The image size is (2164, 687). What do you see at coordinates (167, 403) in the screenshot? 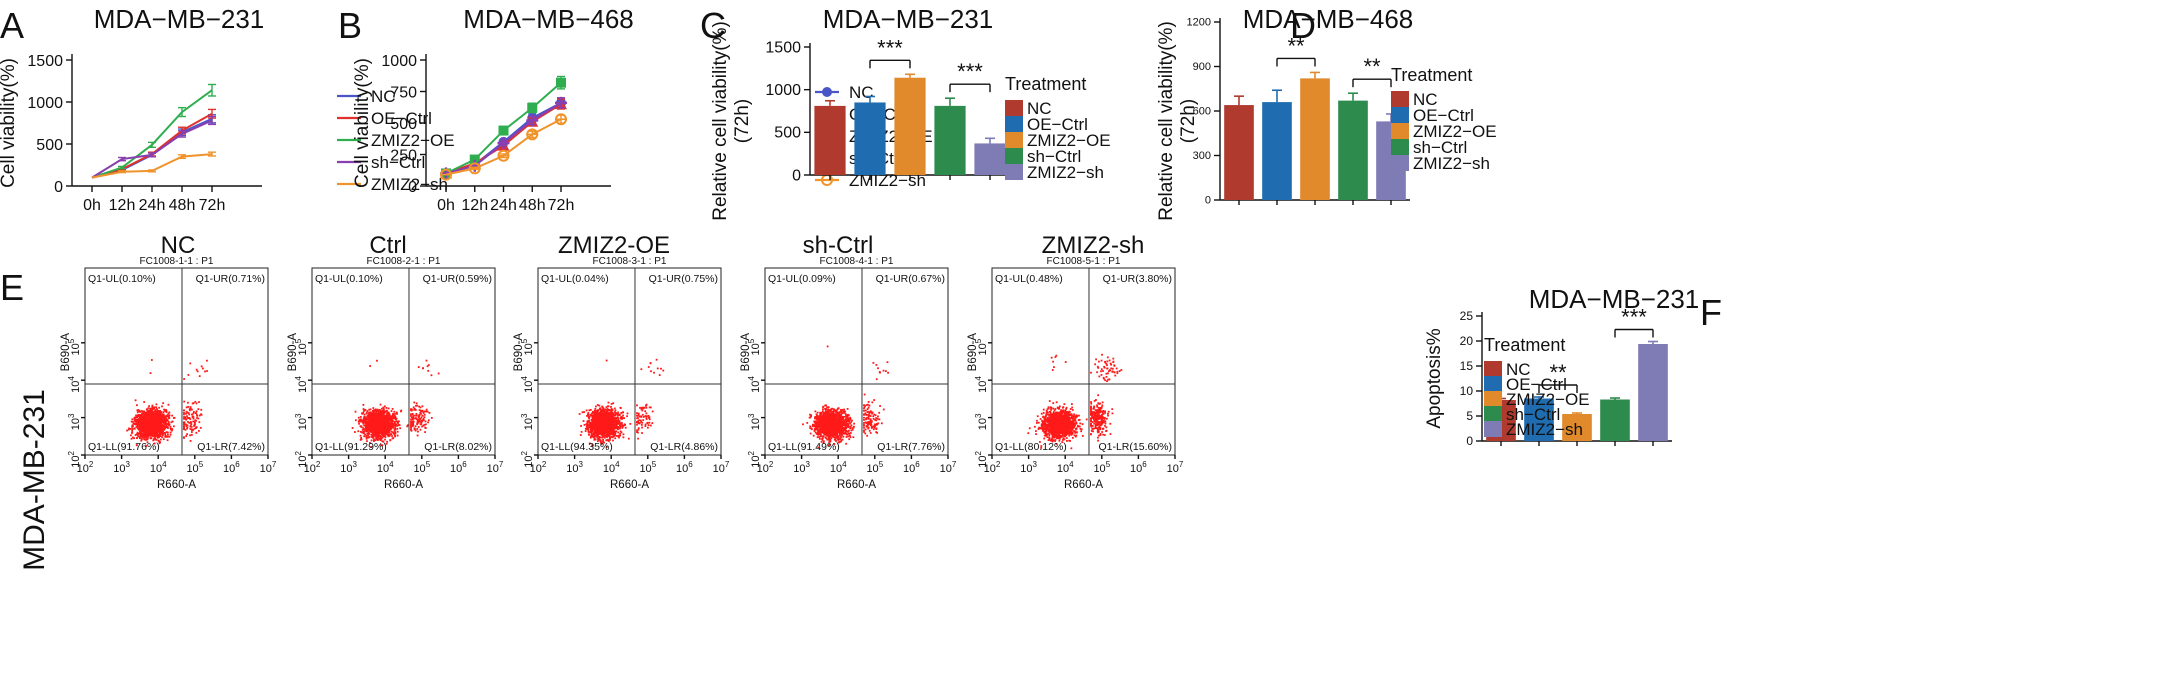
I see `event-cloud` at bounding box center [167, 403].